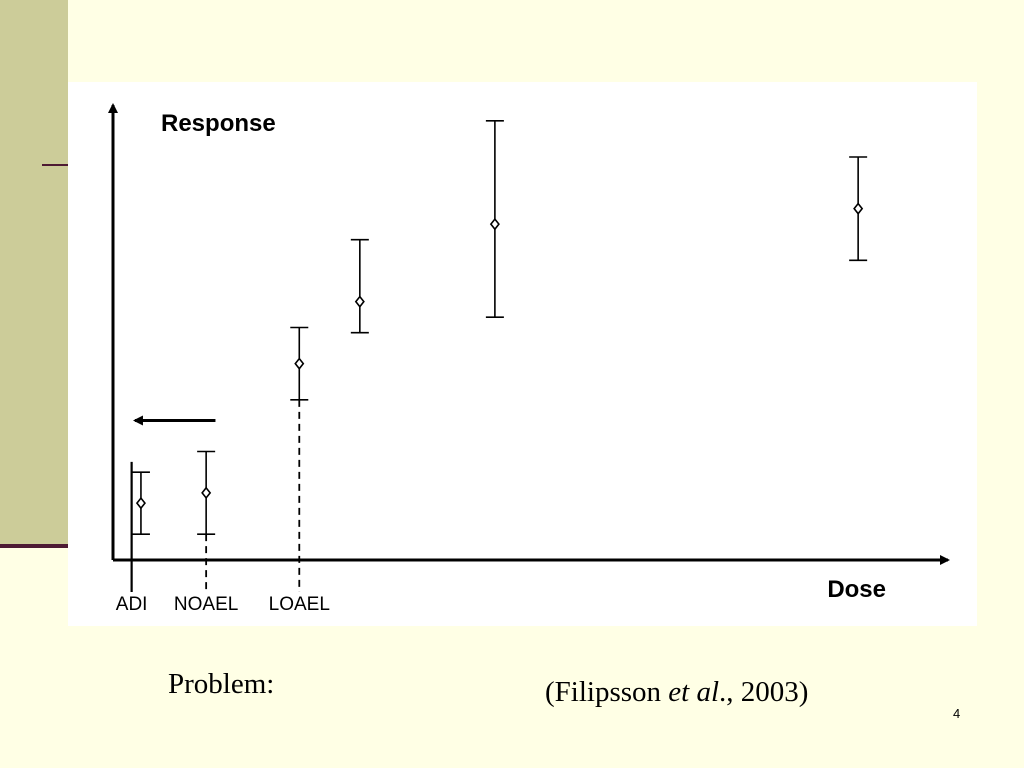 This screenshot has width=1024, height=768. Describe the element at coordinates (62, 165) in the screenshot. I see `title-underline` at that location.